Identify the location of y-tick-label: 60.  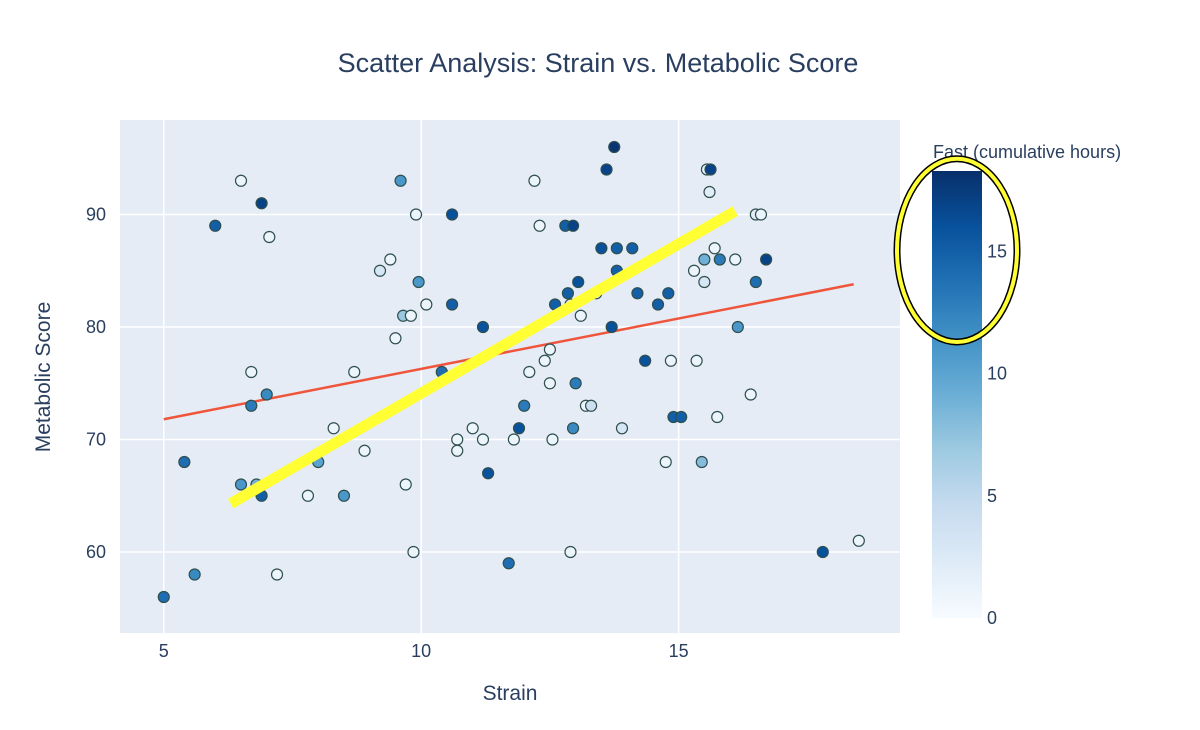
(96, 552).